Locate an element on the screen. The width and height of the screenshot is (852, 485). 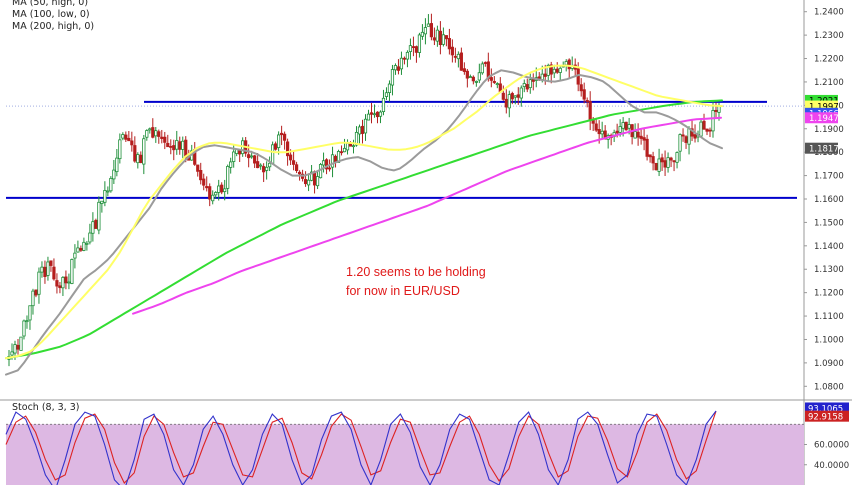
price-tick-label: 1.1500 is located at coordinates (829, 223).